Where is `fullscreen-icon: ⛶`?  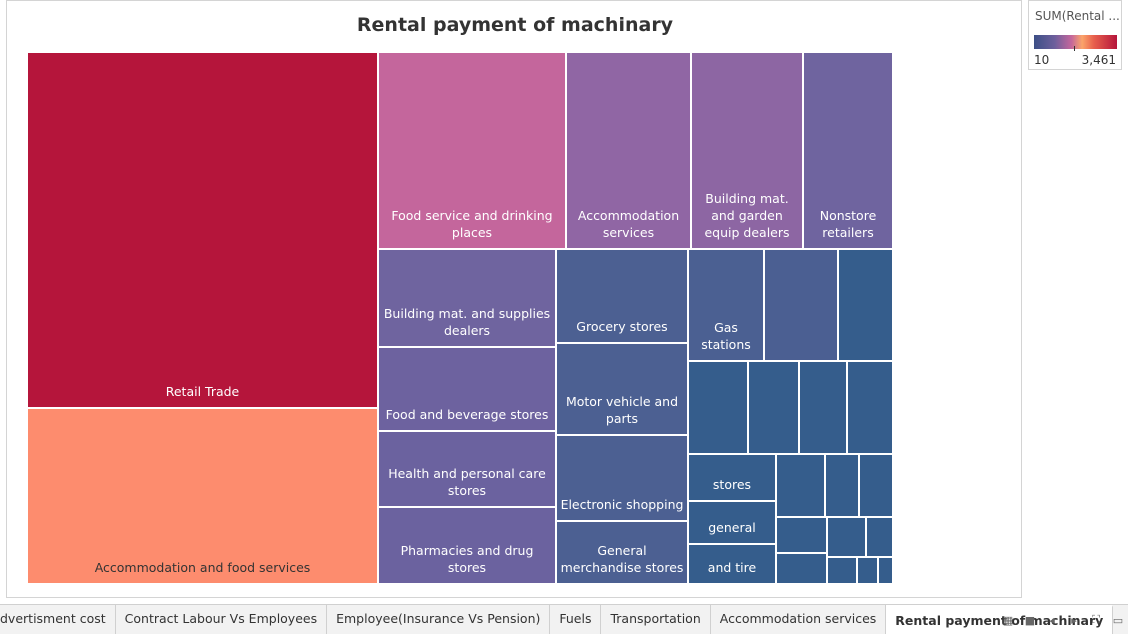
fullscreen-icon: ⛶ is located at coordinates (1096, 619).